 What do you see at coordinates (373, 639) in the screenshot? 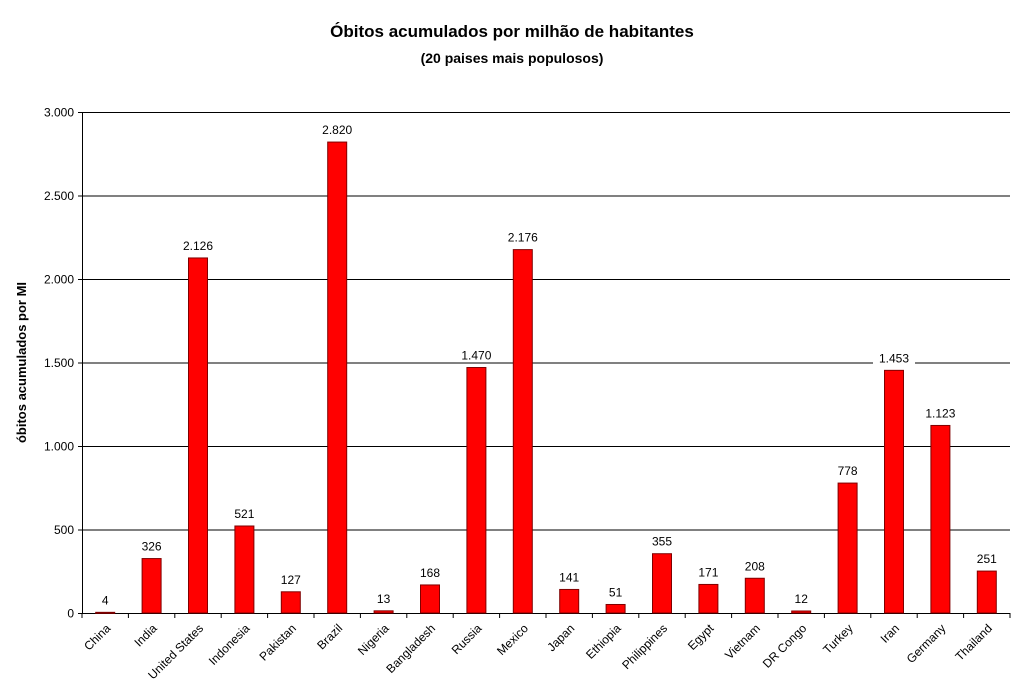
I see `x-tick-label: Nigeria` at bounding box center [373, 639].